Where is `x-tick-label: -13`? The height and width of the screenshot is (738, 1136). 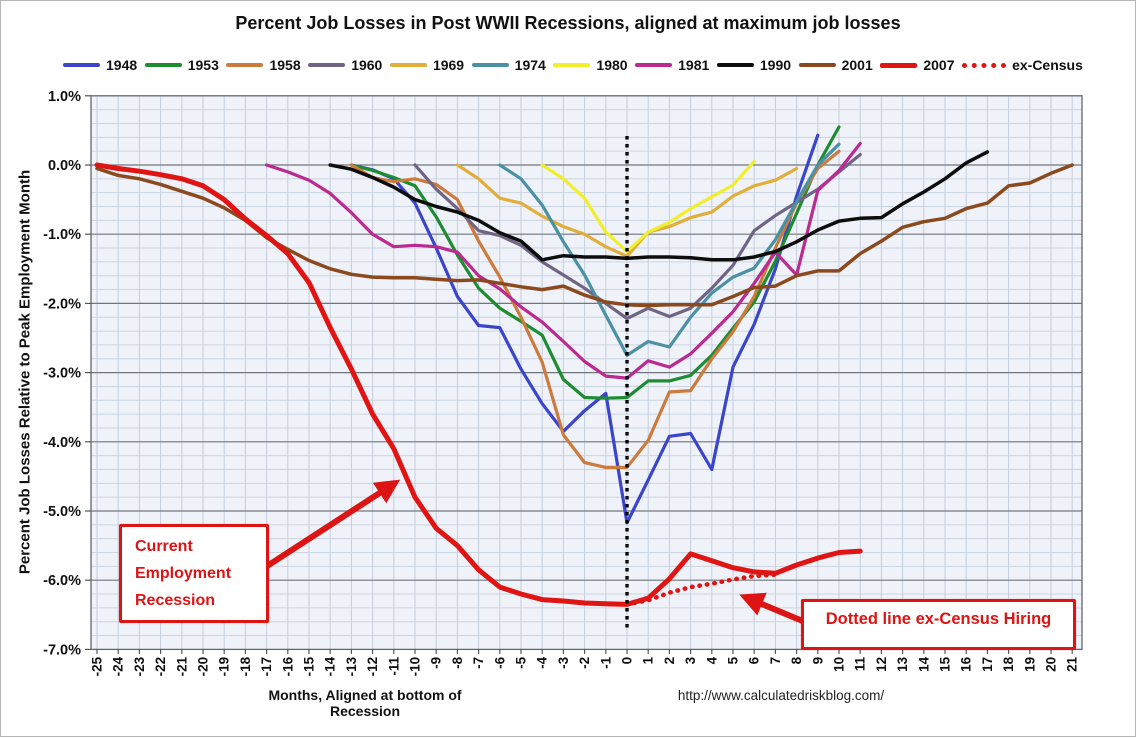
x-tick-label: -13 is located at coordinates (351, 666).